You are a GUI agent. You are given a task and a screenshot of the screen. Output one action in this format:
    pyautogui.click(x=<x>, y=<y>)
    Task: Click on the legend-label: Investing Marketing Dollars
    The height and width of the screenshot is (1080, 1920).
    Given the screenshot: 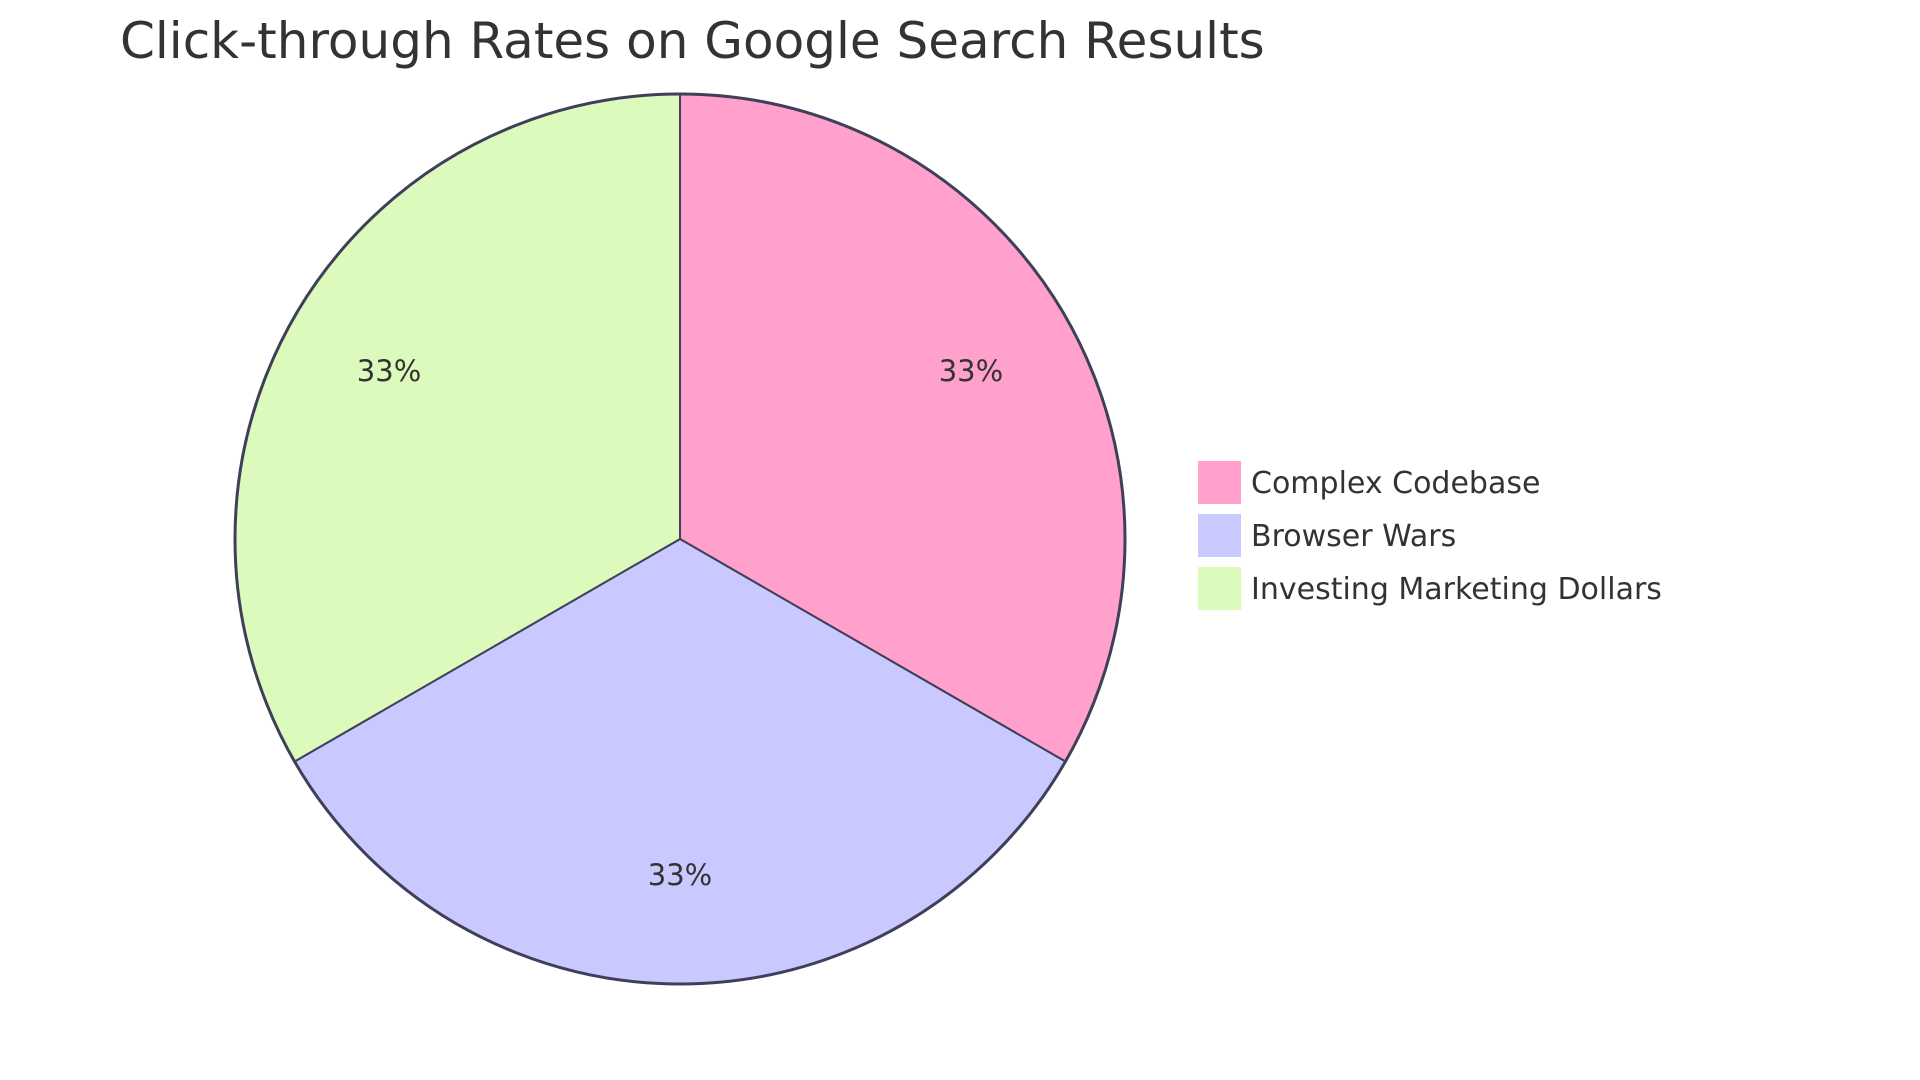 What is the action you would take?
    pyautogui.click(x=1456, y=589)
    